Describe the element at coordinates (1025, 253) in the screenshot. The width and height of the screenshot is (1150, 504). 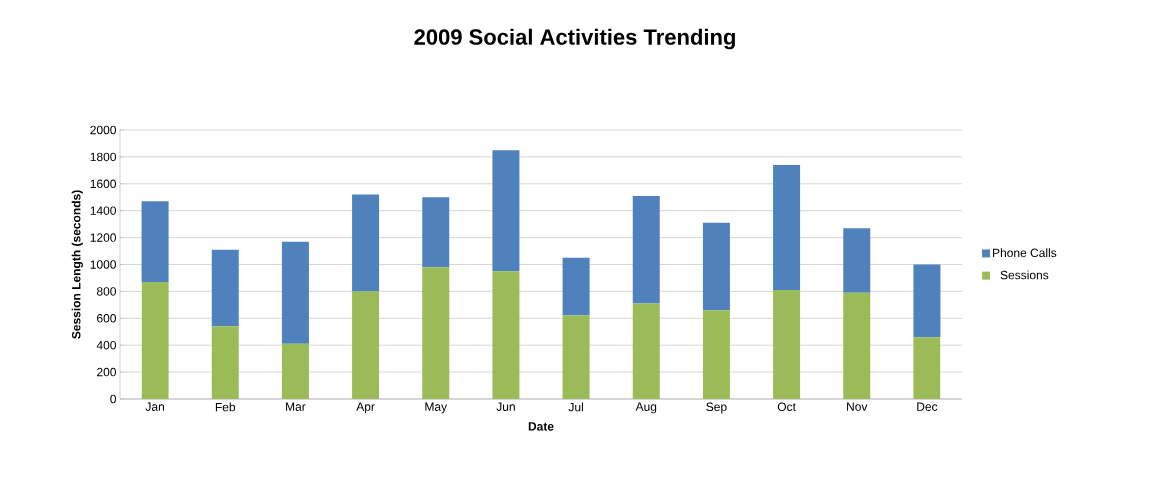
I see `legend-label: Phone Calls` at that location.